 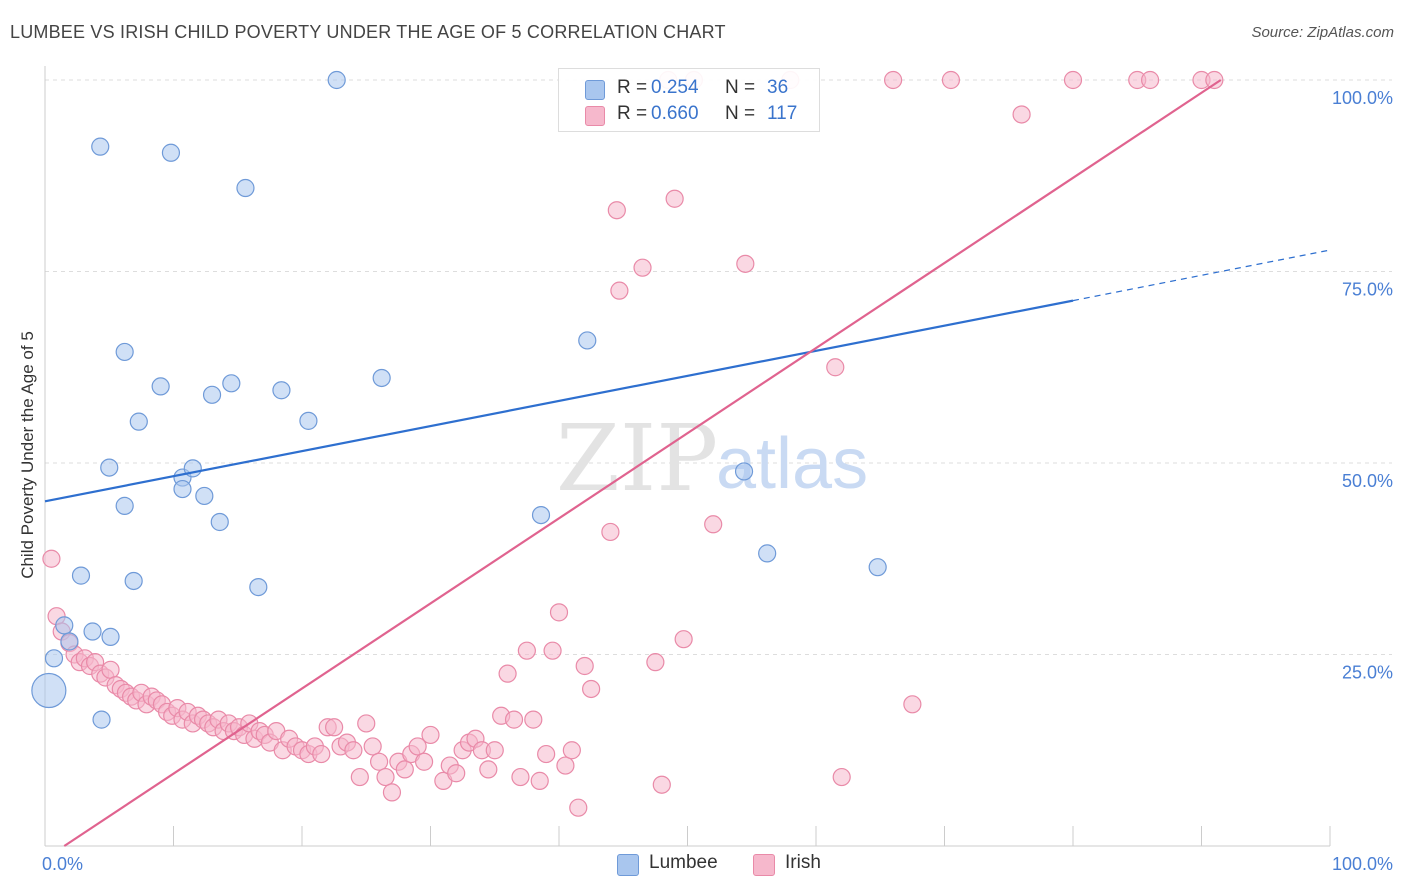 What do you see at coordinates (1201, 275) in the screenshot?
I see `lumbee-trend-extension` at bounding box center [1201, 275].